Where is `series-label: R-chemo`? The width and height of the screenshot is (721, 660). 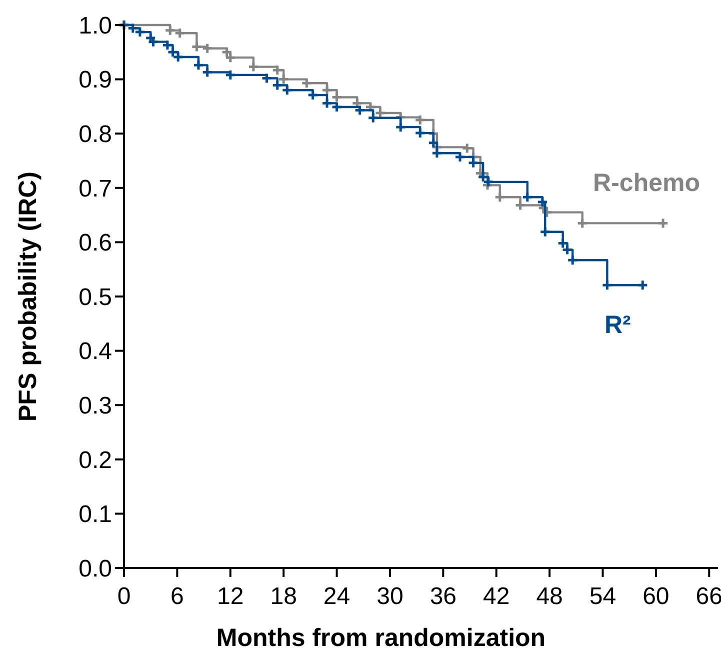 series-label: R-chemo is located at coordinates (646, 183).